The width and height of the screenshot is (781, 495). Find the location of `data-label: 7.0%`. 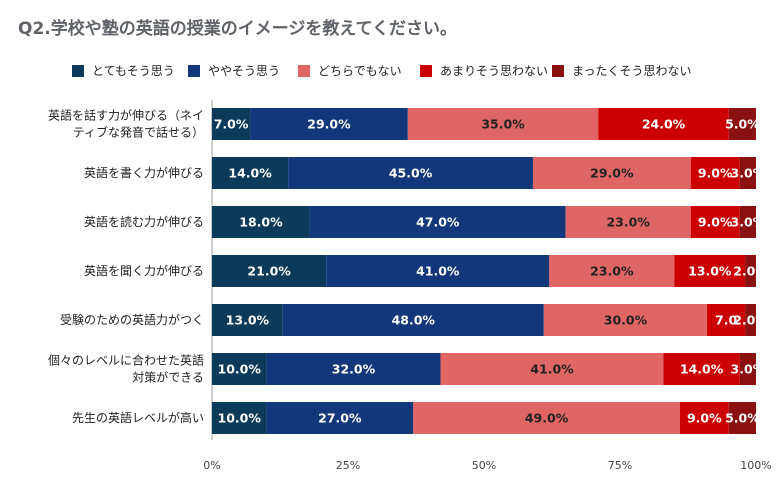

data-label: 7.0% is located at coordinates (231, 124).